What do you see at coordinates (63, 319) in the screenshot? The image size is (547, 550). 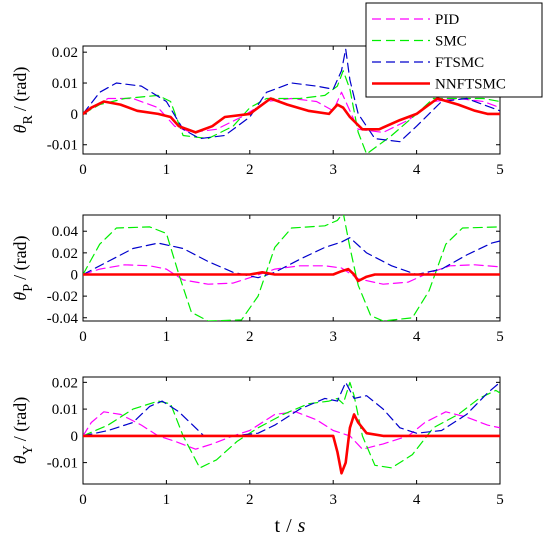 I see `y-tick-label: -0.04` at bounding box center [63, 319].